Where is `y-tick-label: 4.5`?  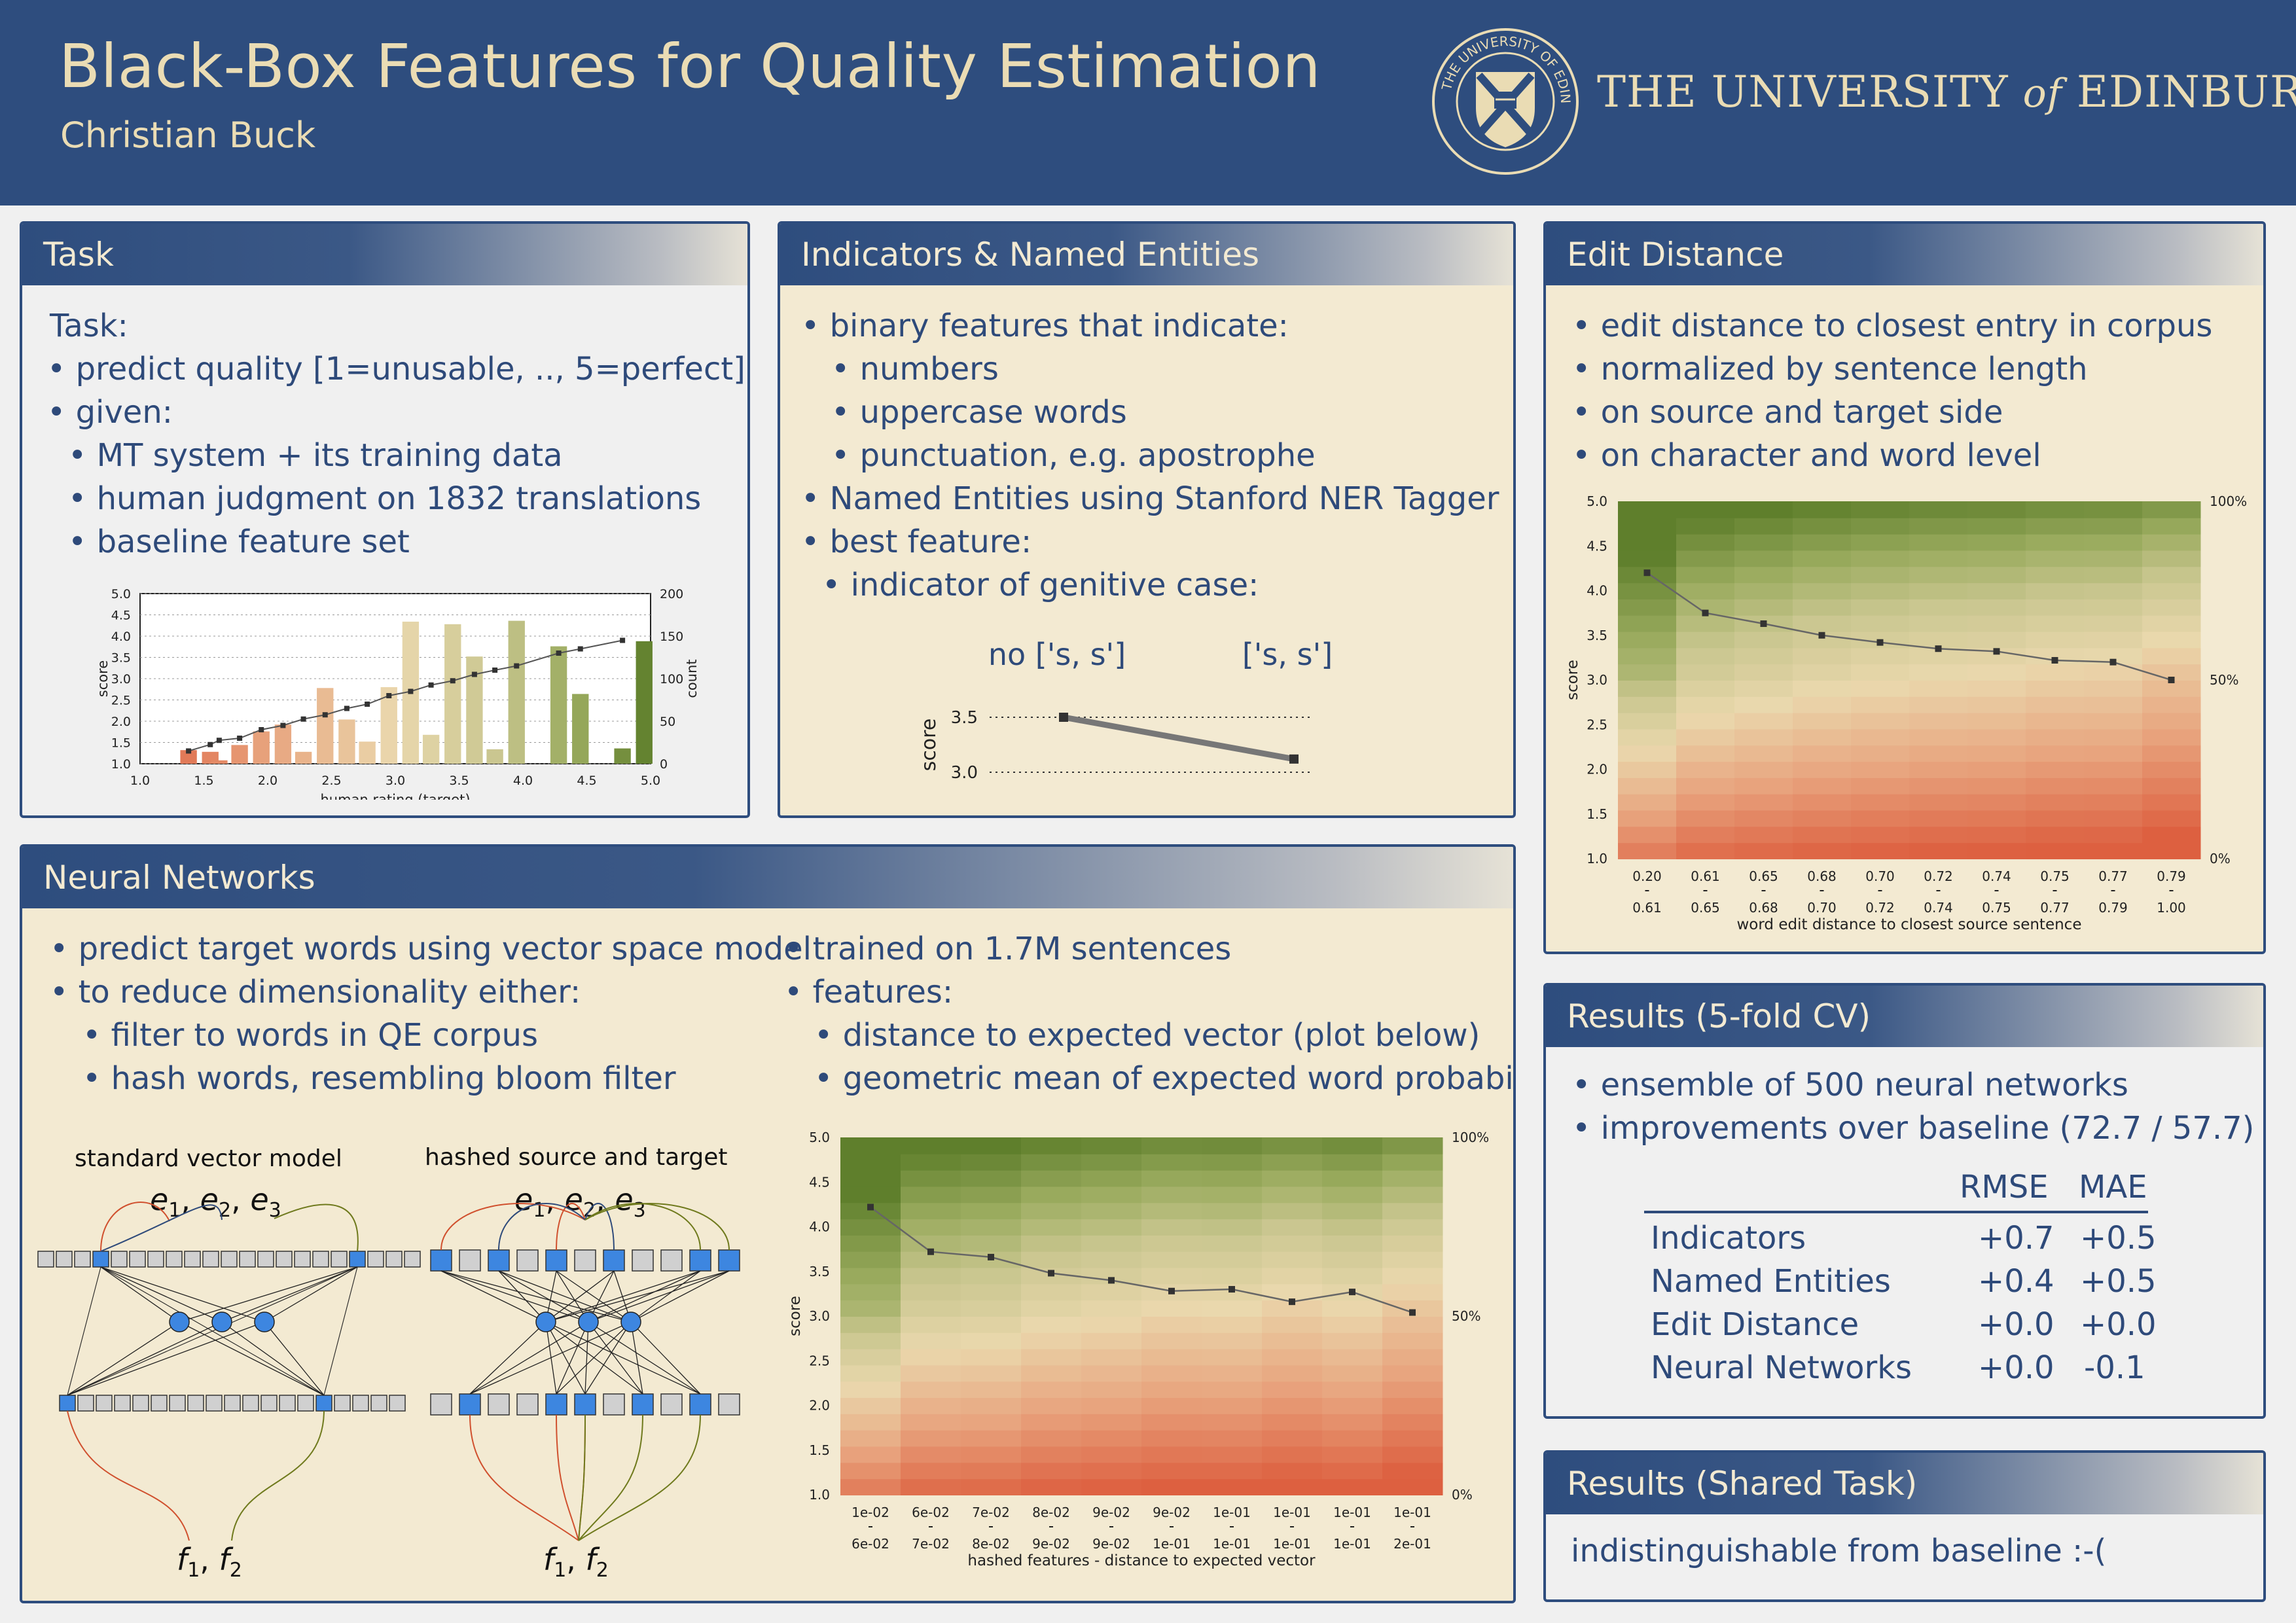
y-tick-label: 4.5 is located at coordinates (1597, 546).